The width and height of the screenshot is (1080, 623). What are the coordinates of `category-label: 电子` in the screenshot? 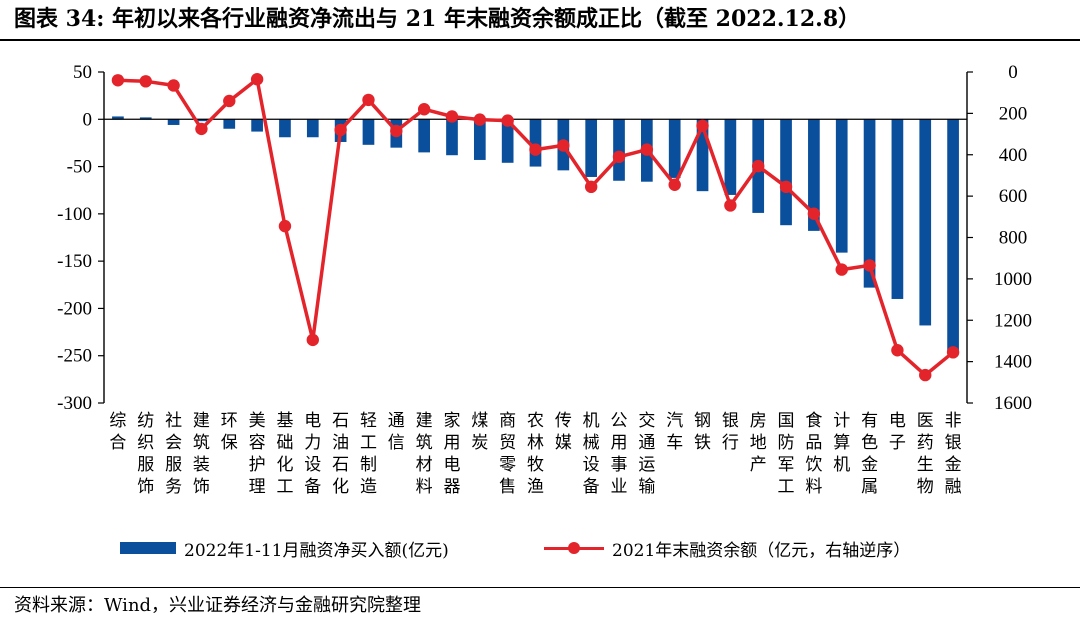 It's located at (897, 432).